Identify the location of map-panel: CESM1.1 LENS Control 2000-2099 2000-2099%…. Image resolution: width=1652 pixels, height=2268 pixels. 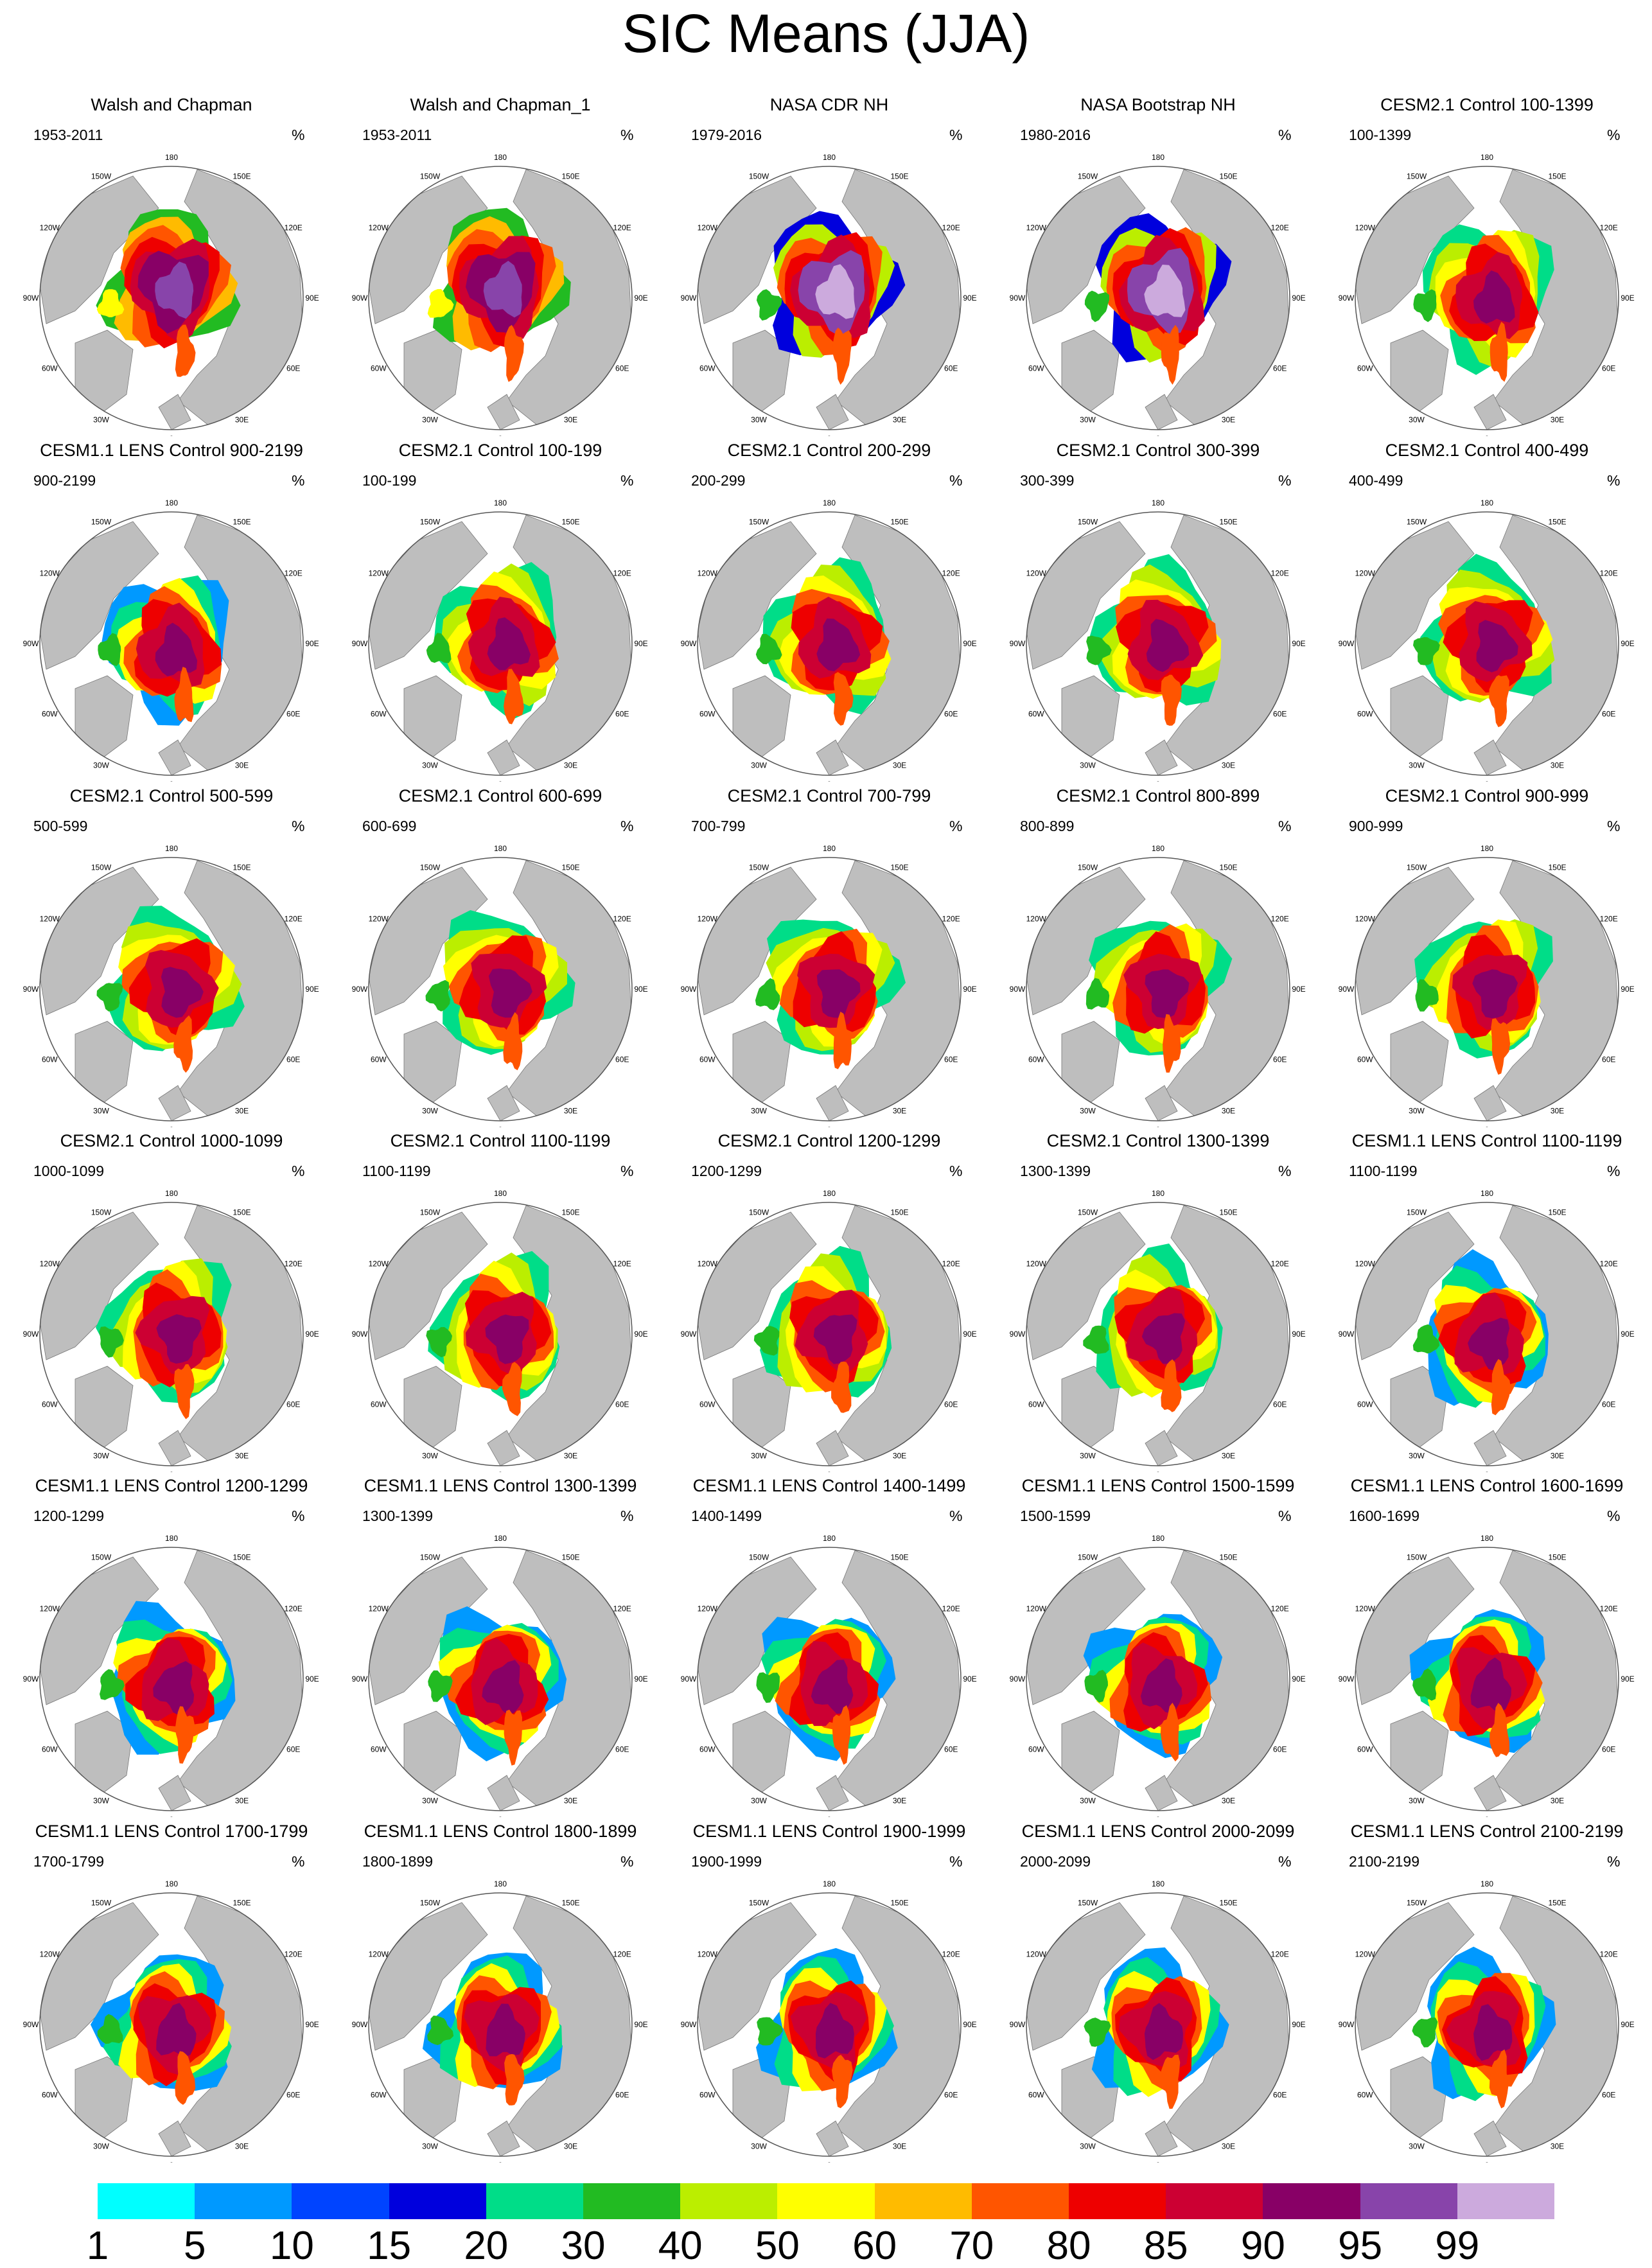
(1158, 1991).